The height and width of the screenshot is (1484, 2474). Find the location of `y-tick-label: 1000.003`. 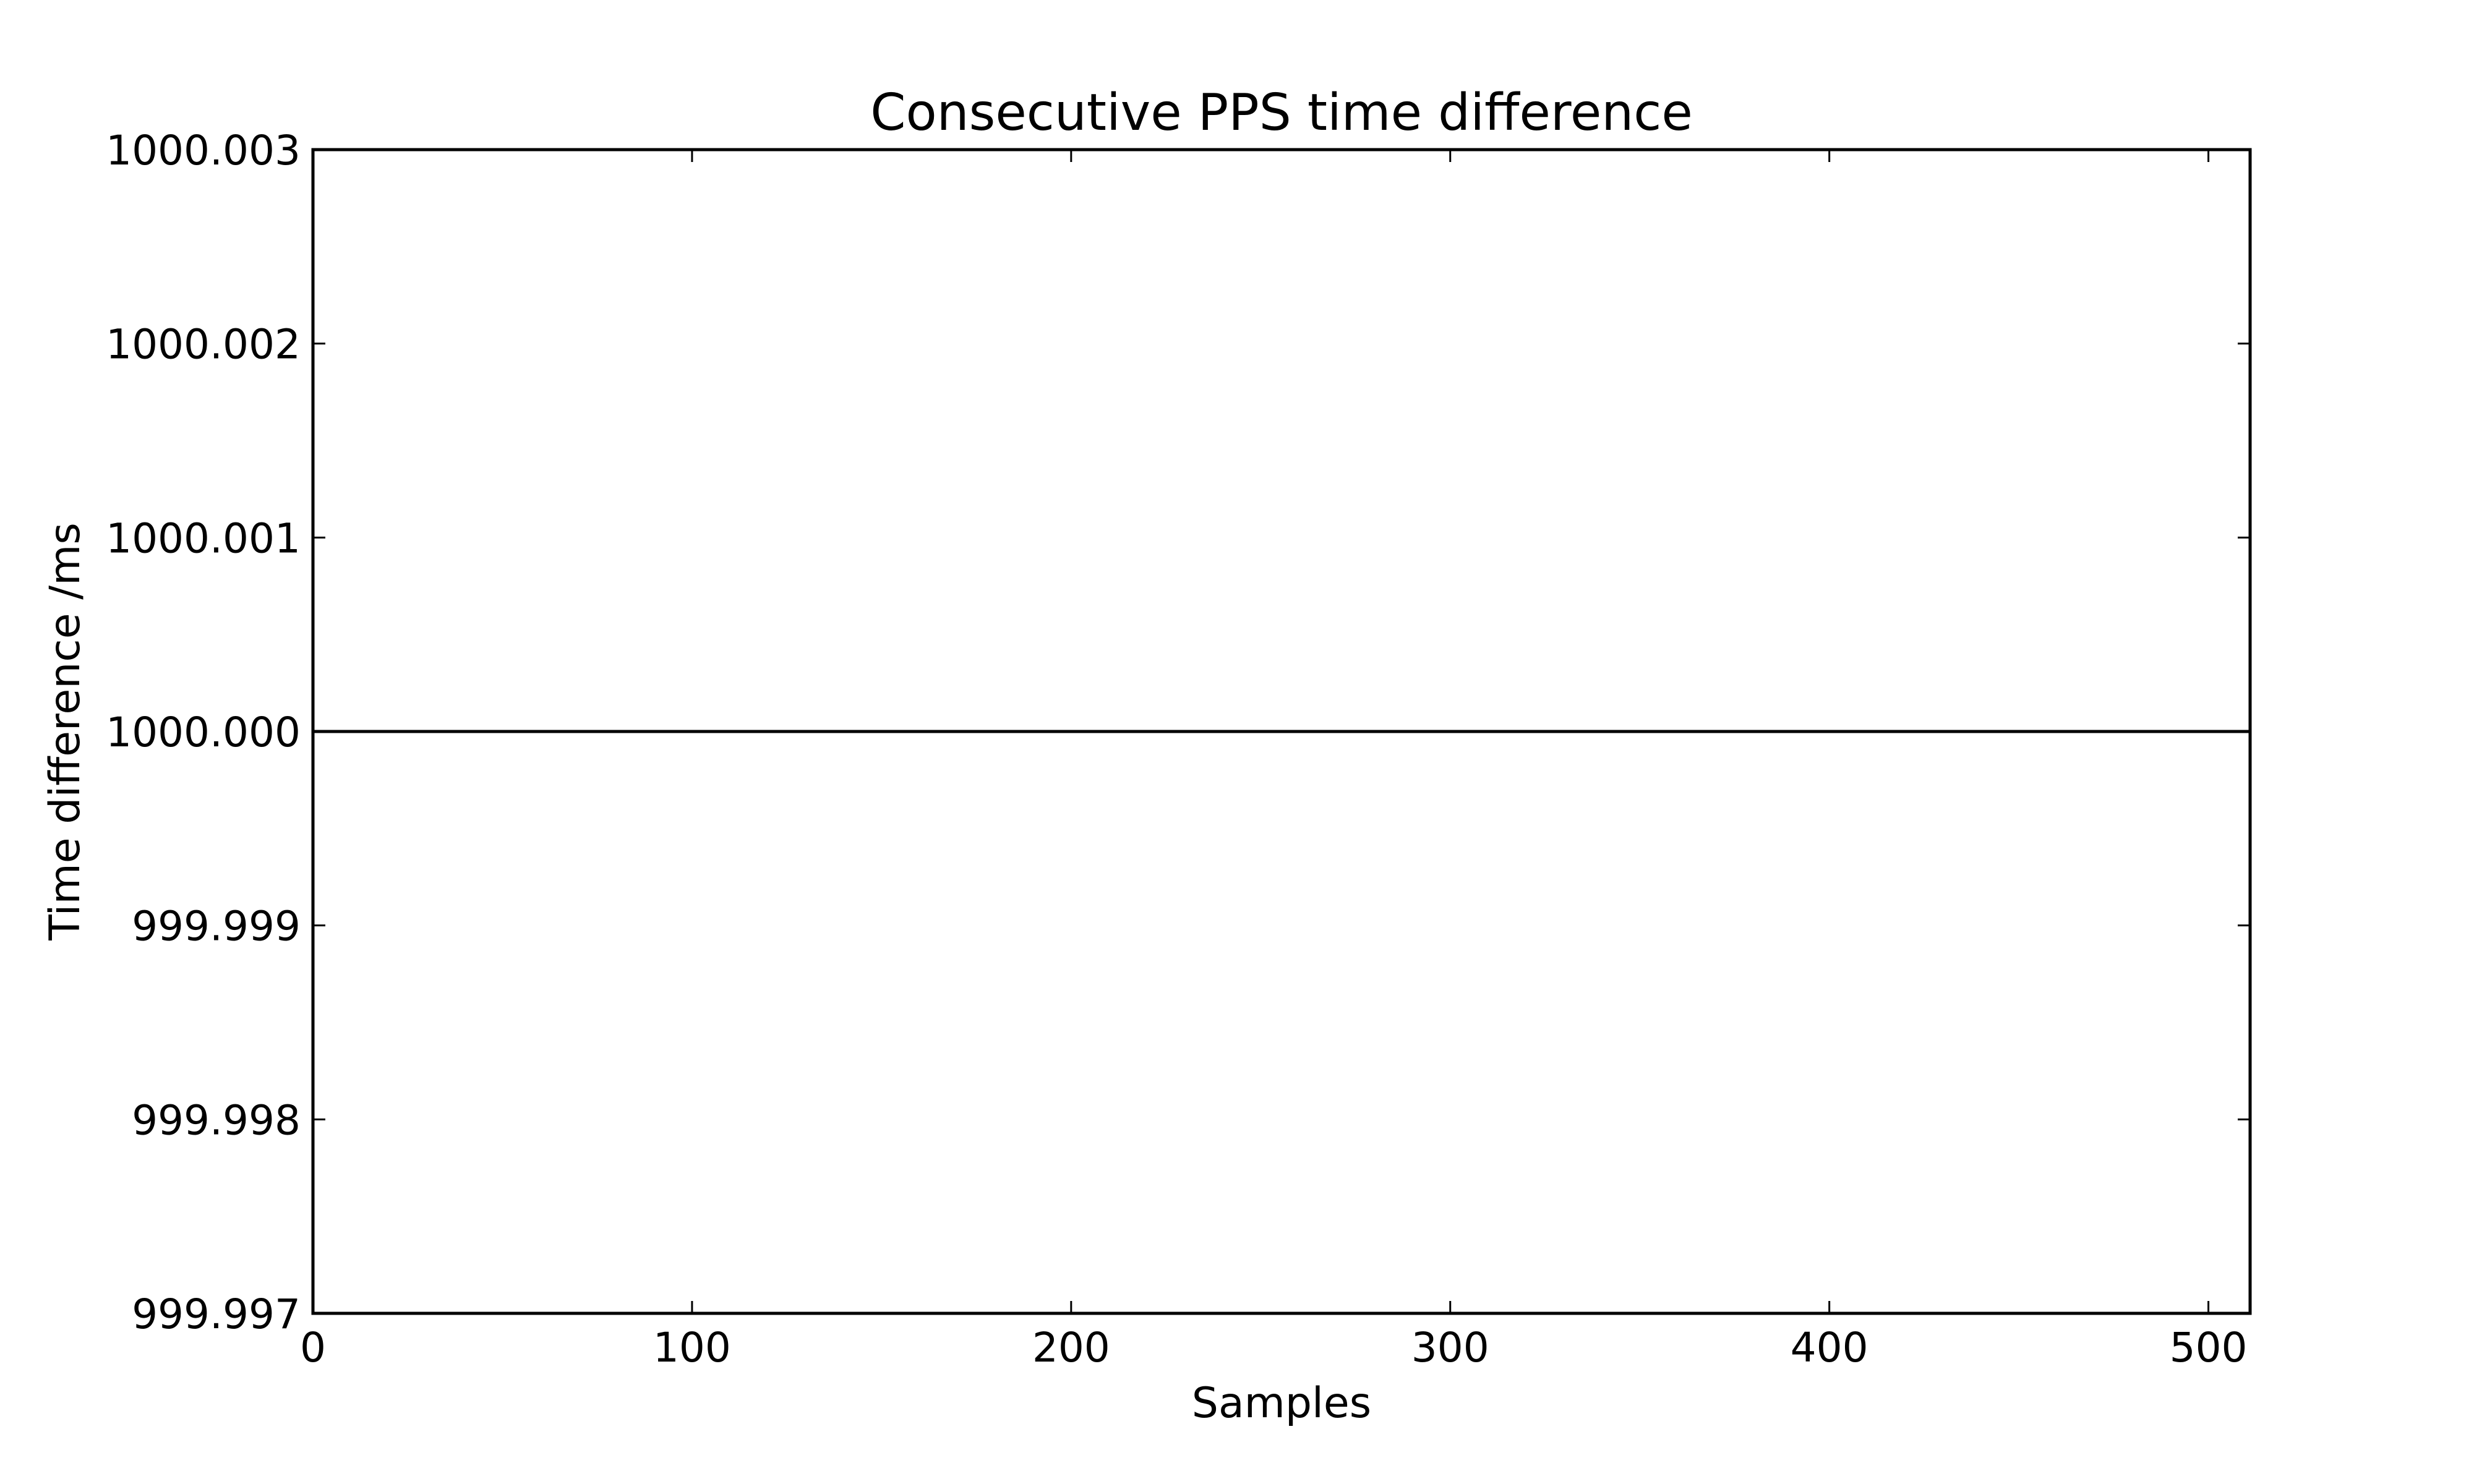

y-tick-label: 1000.003 is located at coordinates (203, 150).